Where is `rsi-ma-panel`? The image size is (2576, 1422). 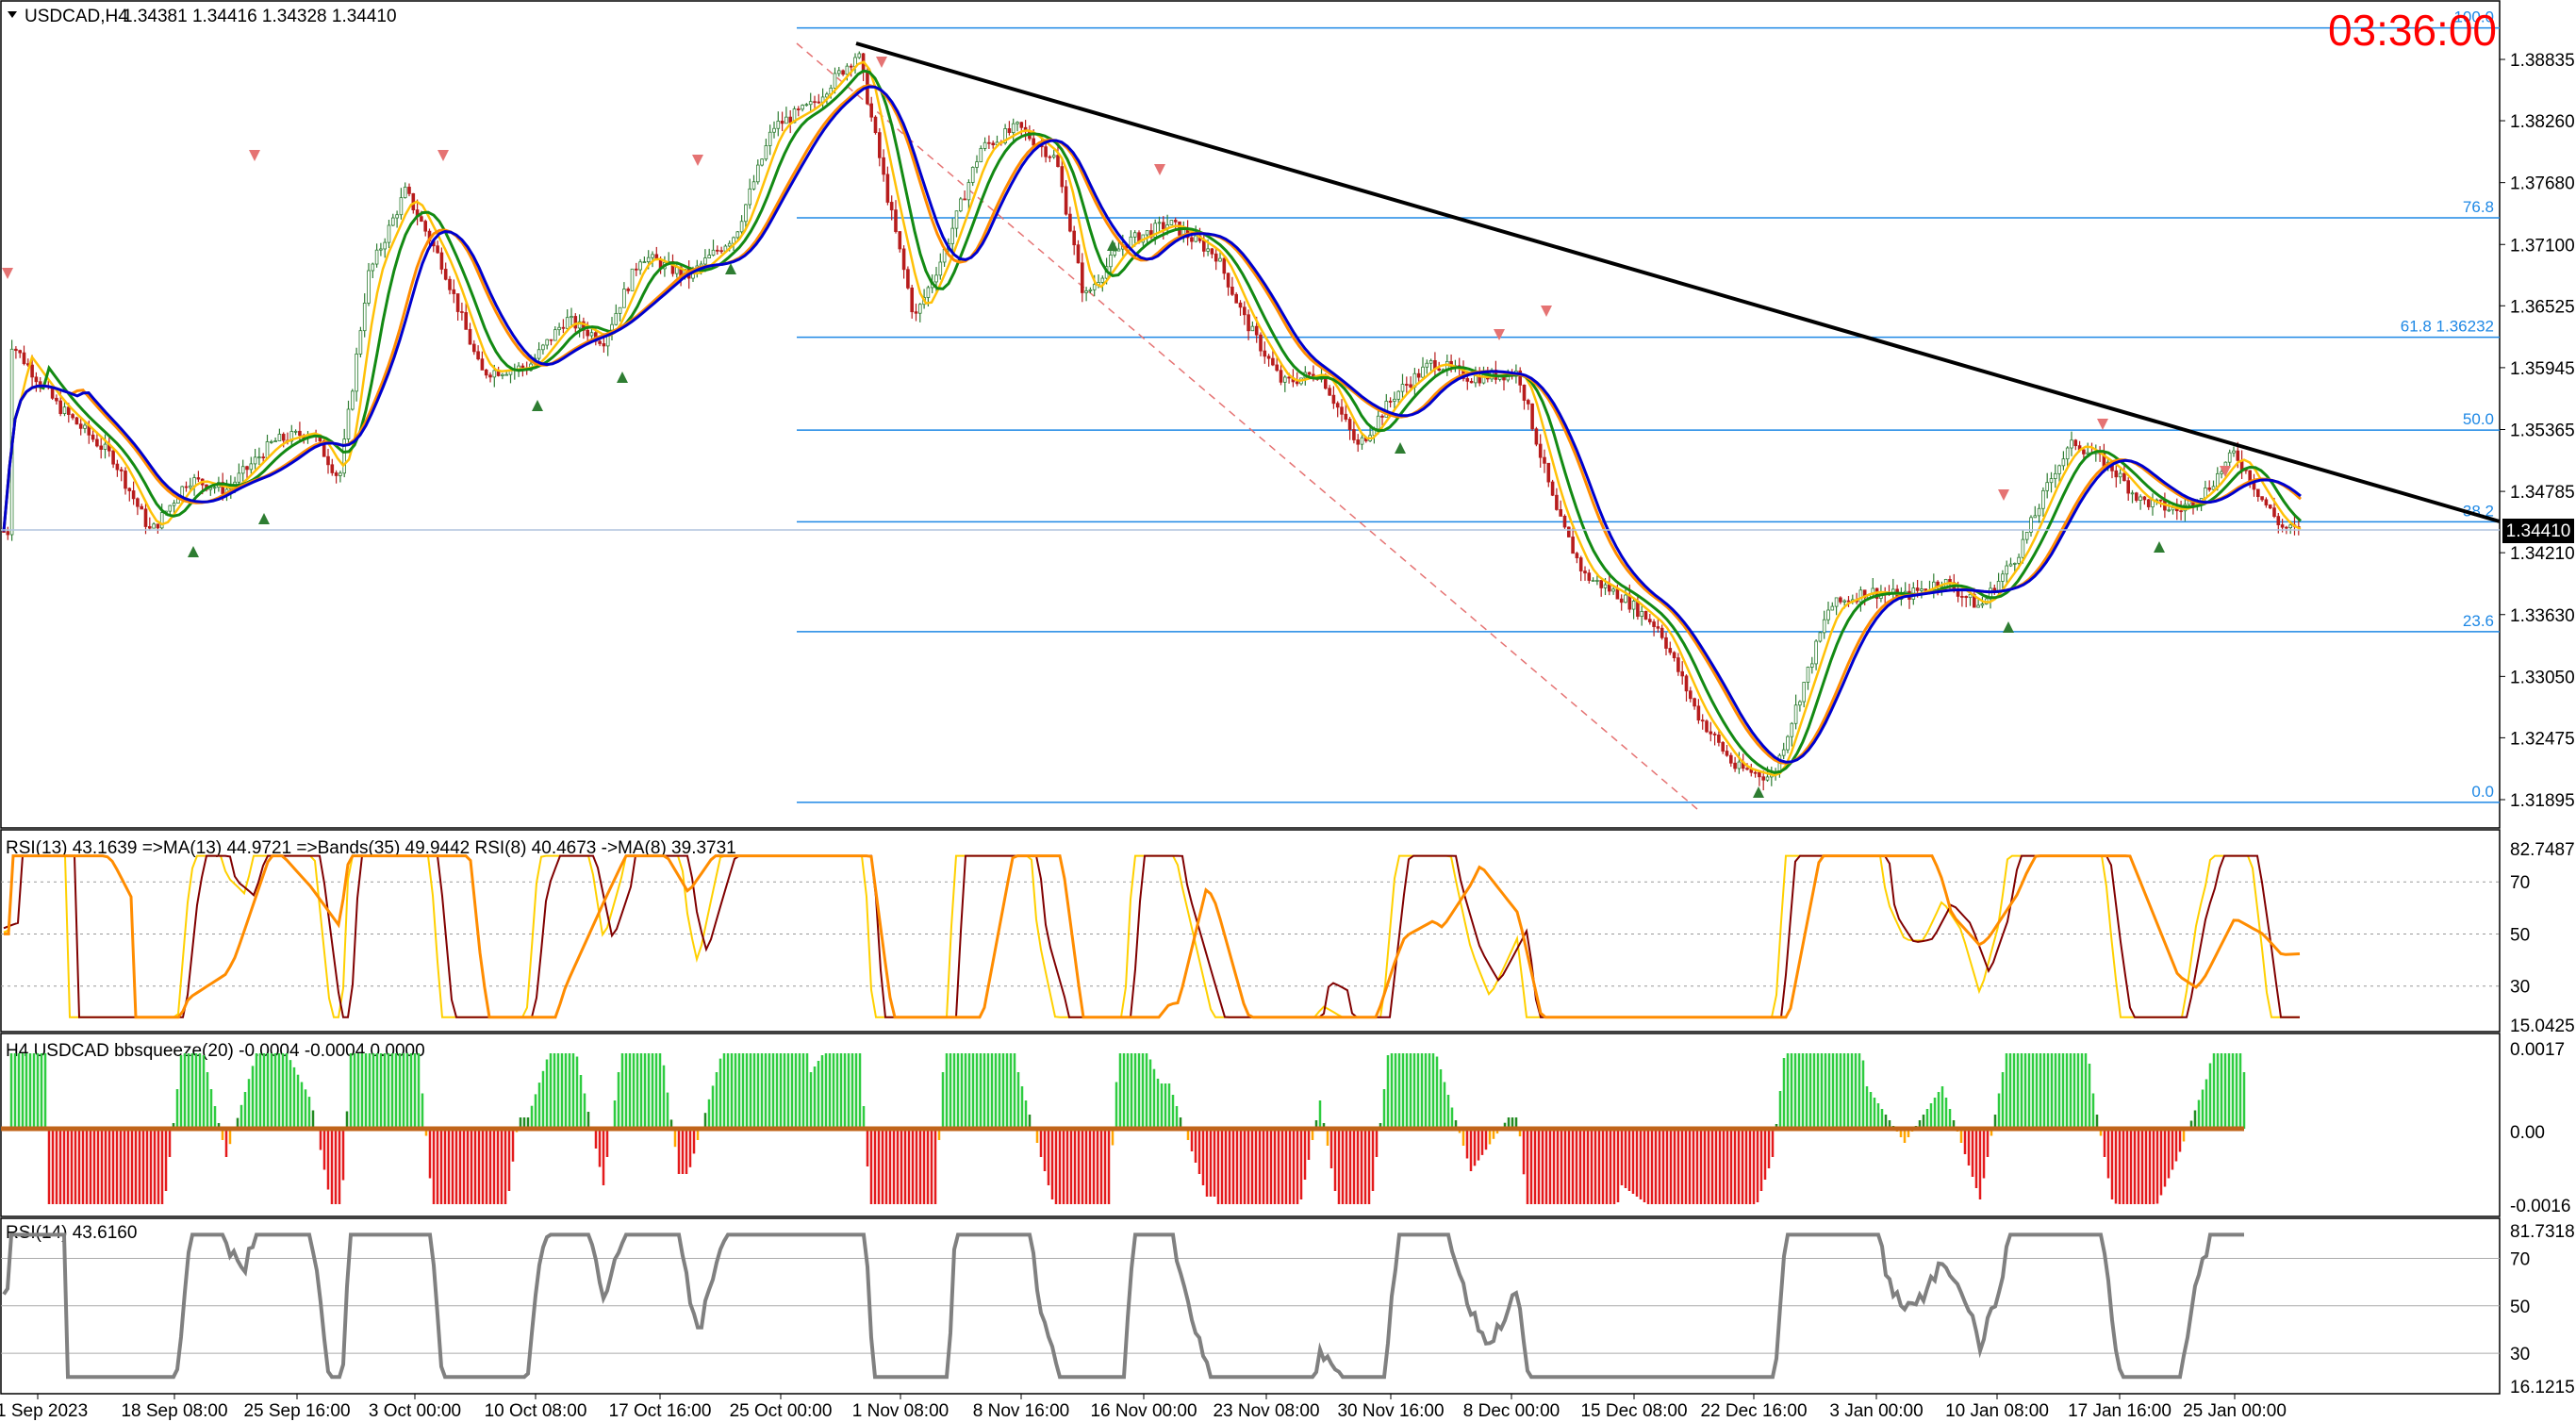
rsi-ma-panel is located at coordinates (1250, 931).